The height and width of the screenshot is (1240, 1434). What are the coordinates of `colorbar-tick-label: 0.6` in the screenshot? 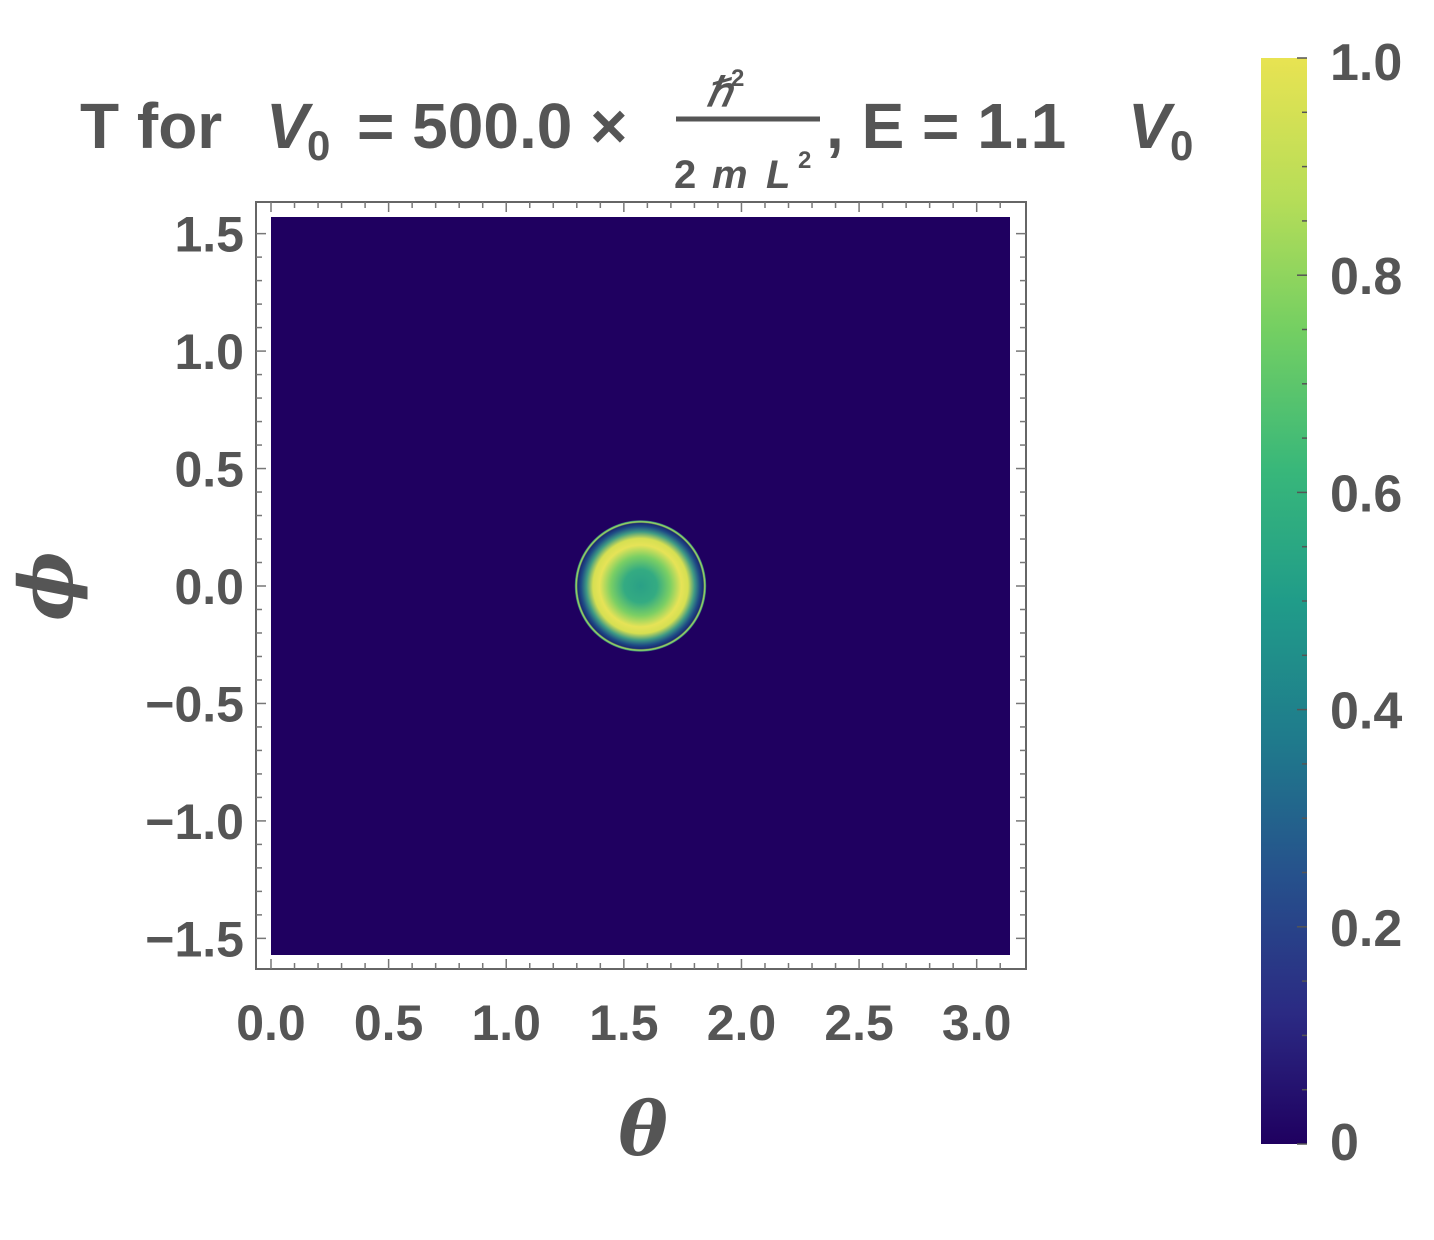 It's located at (1366, 494).